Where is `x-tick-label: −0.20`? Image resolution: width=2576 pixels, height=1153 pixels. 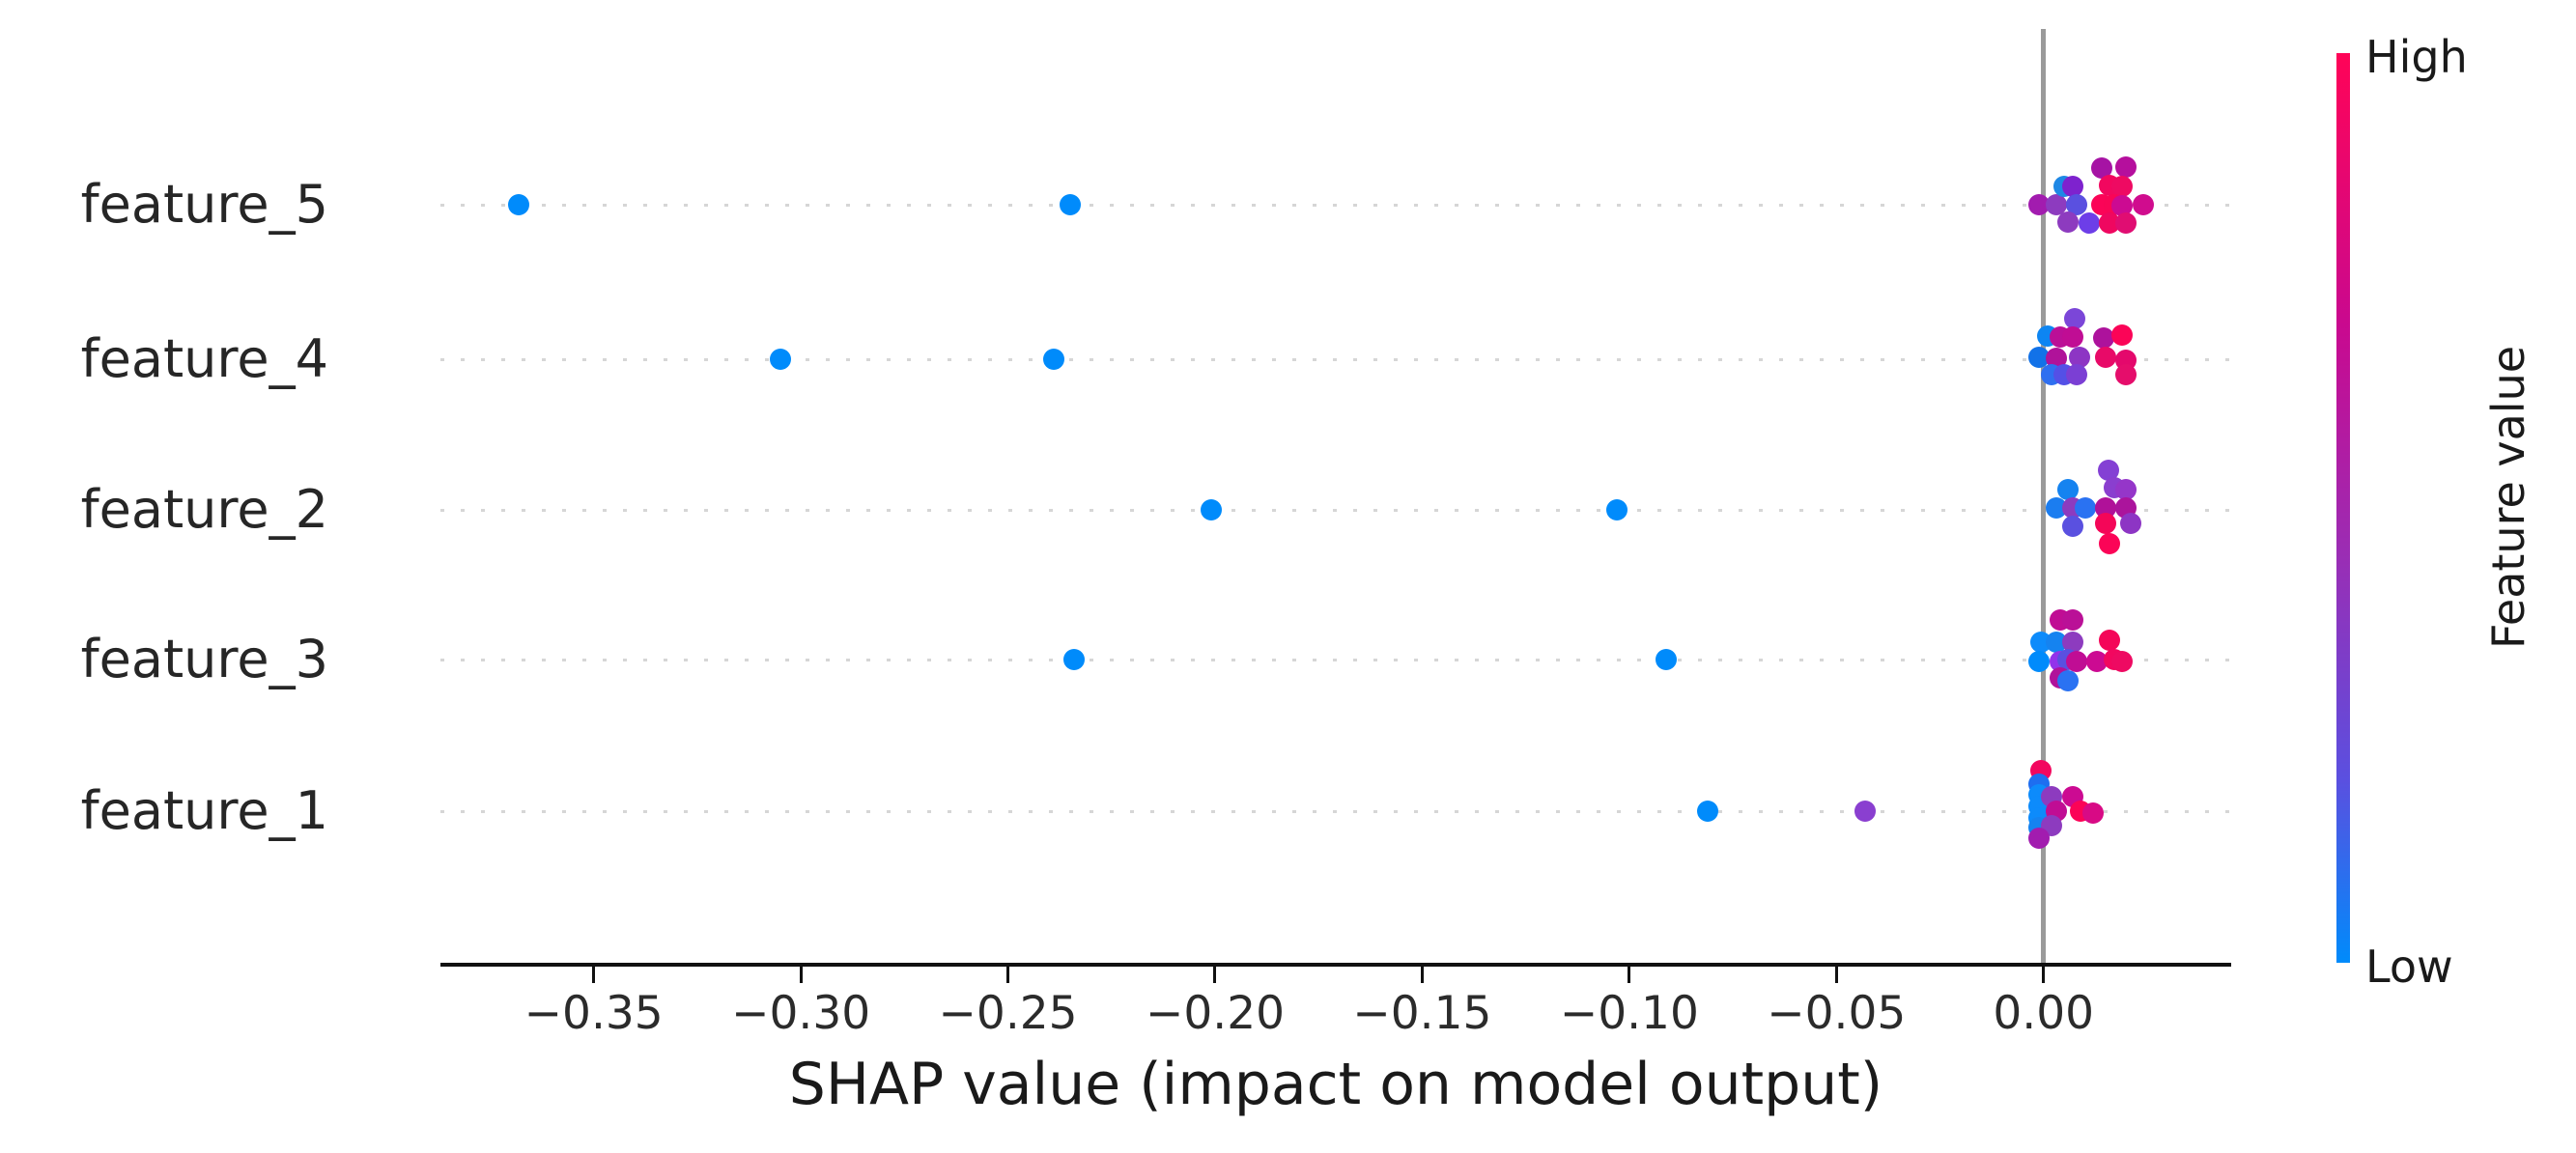
x-tick-label: −0.20 is located at coordinates (1215, 1013).